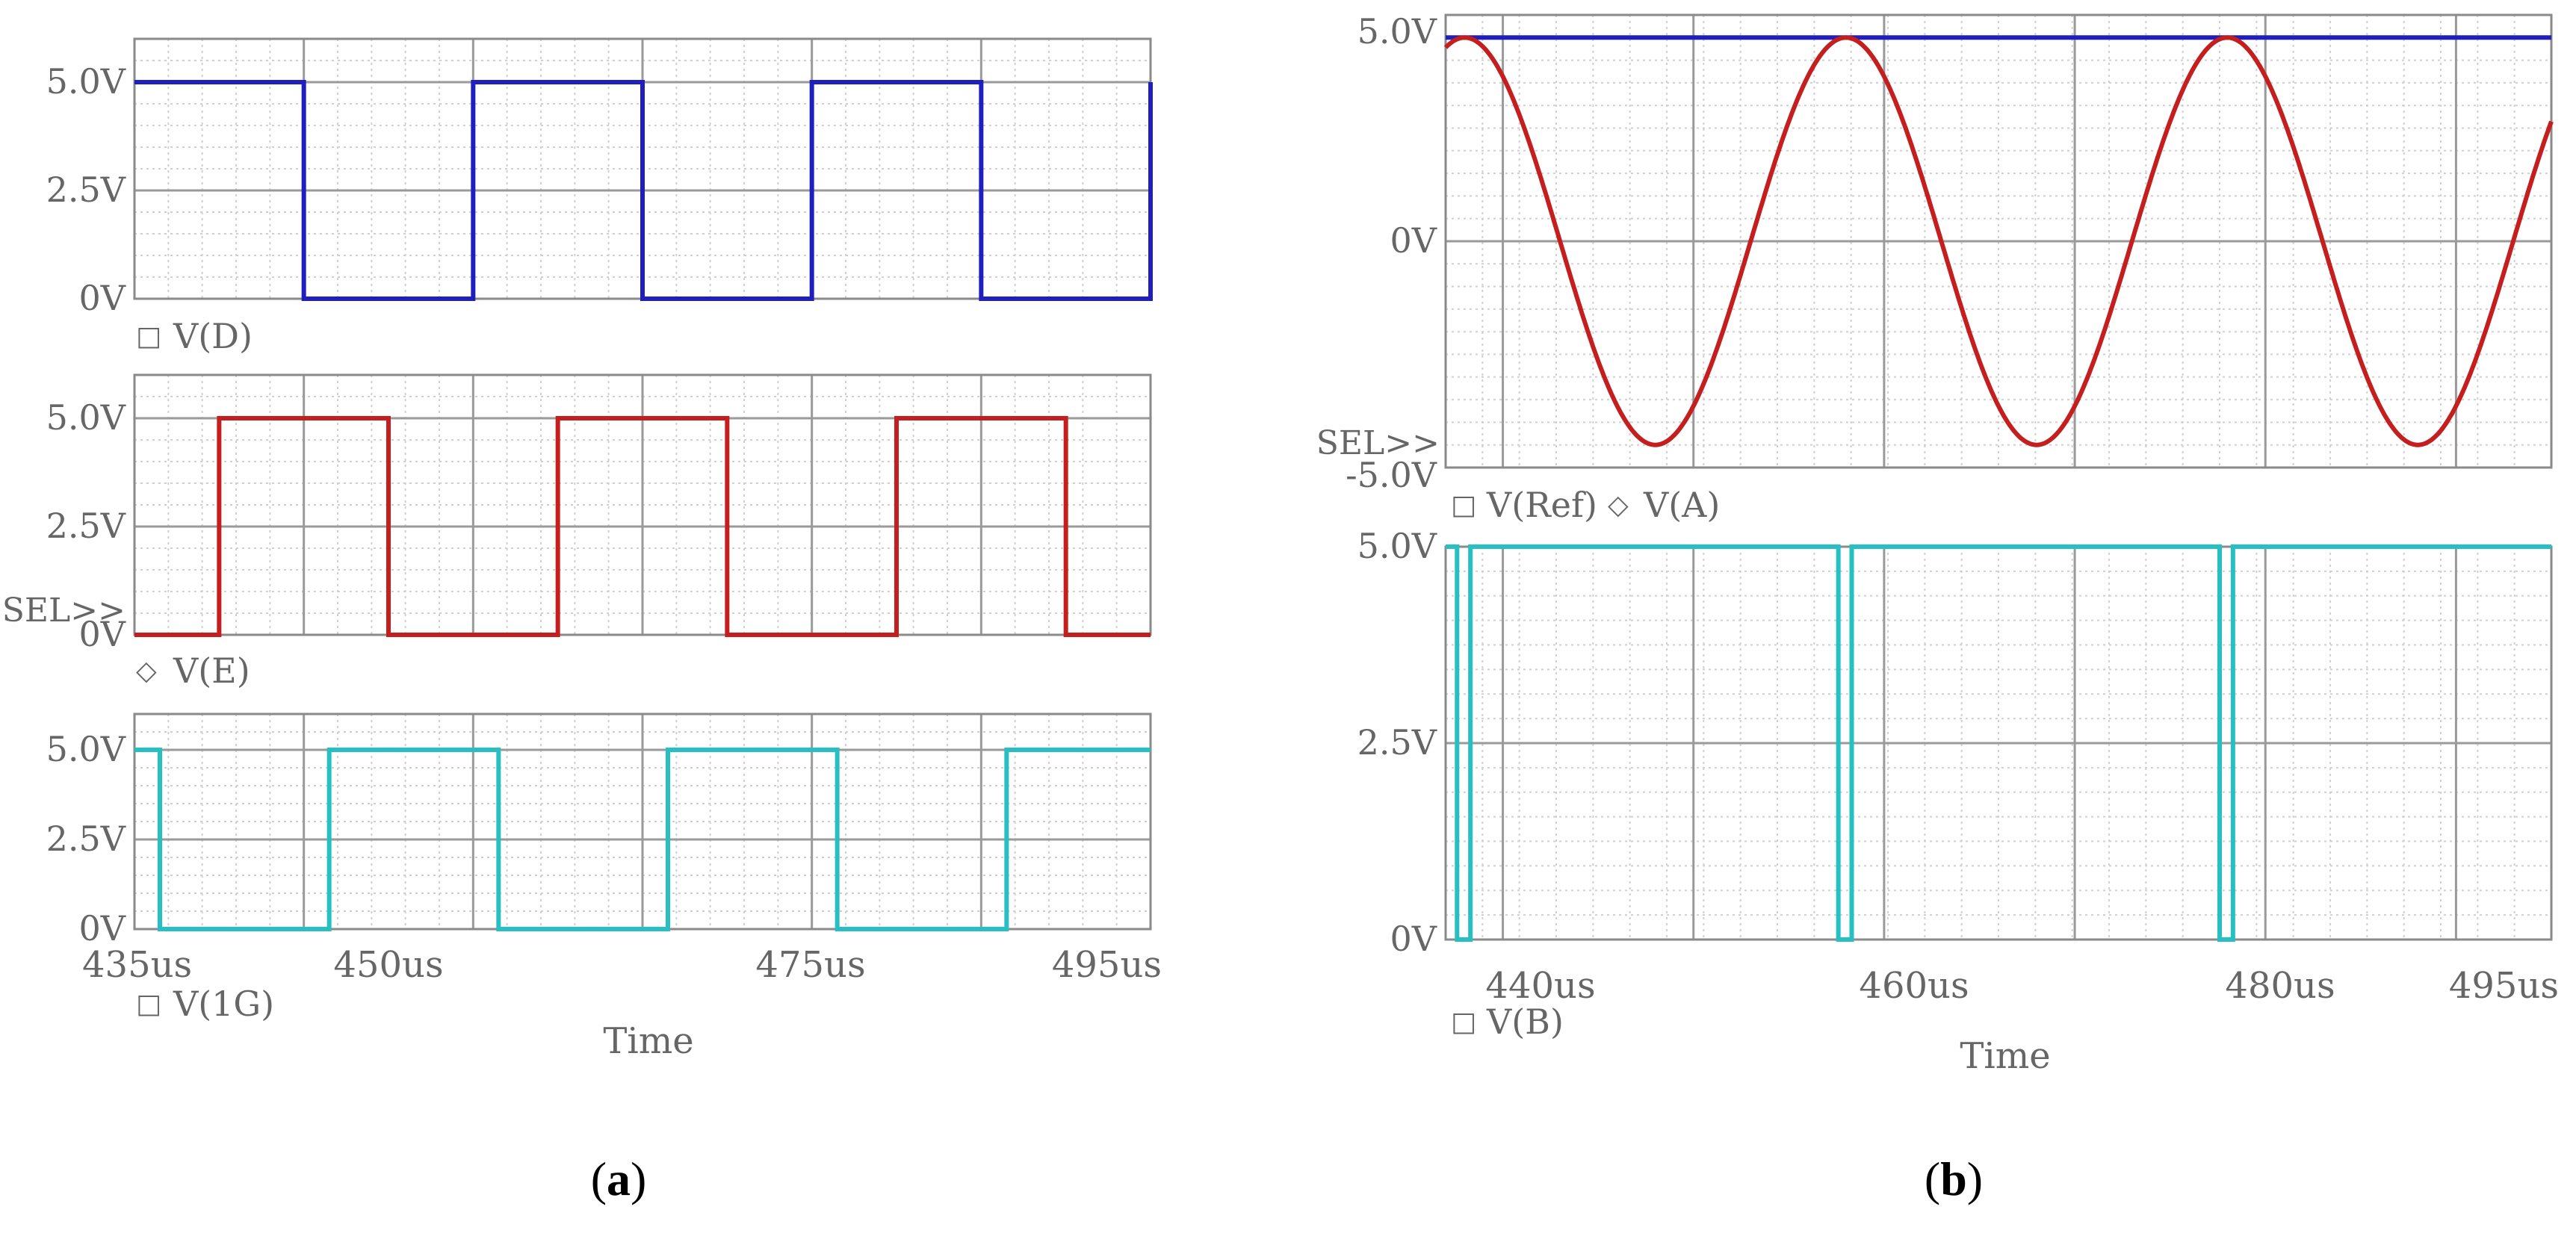 The height and width of the screenshot is (1245, 2576). I want to click on plot-frame, so click(642, 504).